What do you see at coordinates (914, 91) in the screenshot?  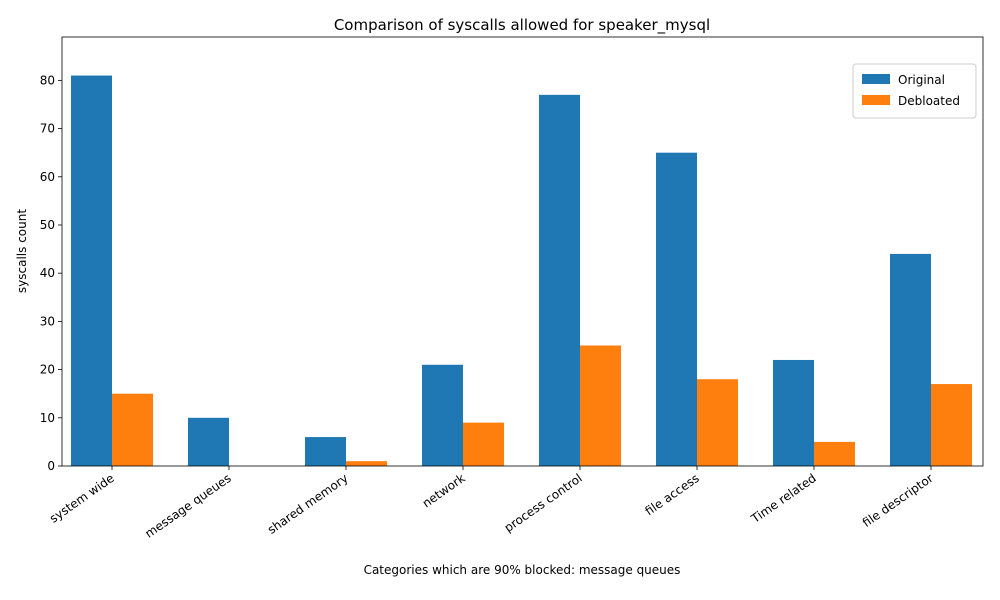 I see `legend: Original Debloated` at bounding box center [914, 91].